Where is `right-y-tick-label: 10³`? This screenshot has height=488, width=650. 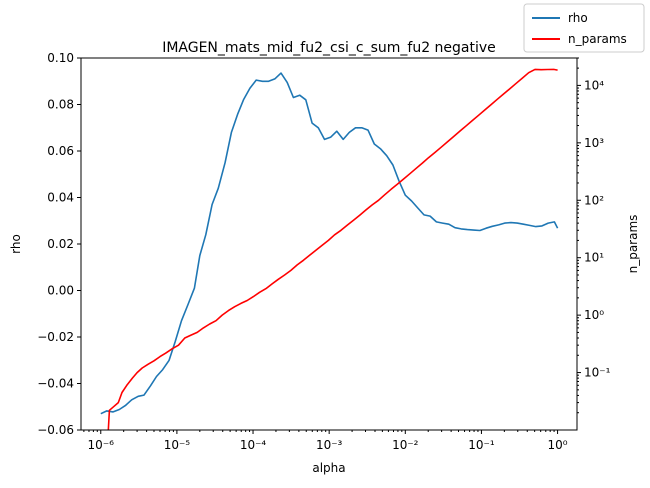
right-y-tick-label: 10³ is located at coordinates (594, 143).